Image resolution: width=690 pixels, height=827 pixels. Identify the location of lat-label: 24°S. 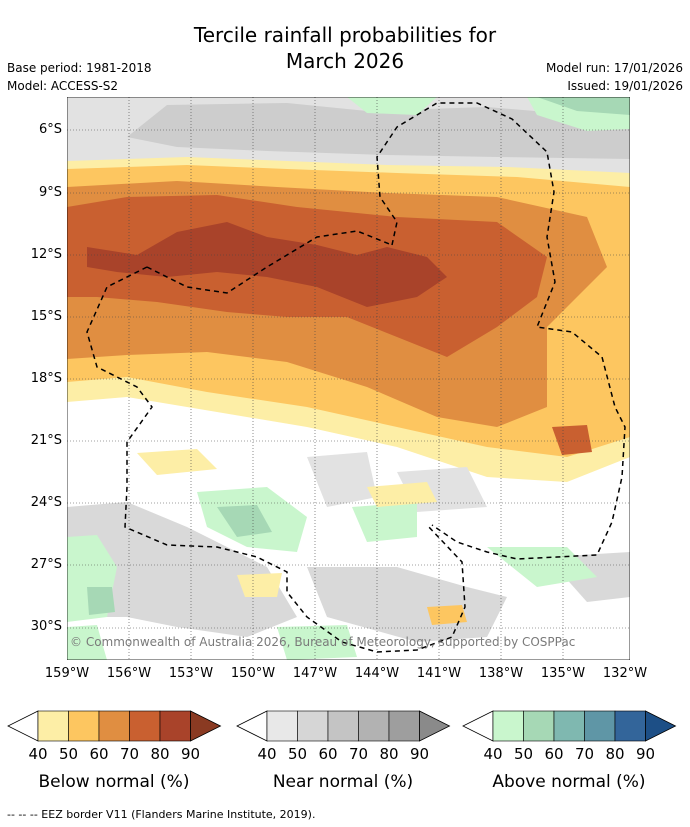
(46, 502).